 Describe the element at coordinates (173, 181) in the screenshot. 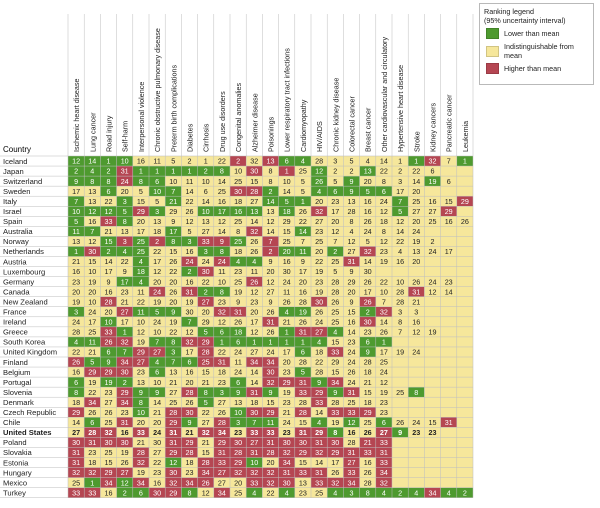

I see `cell-rank-label: 10` at that location.